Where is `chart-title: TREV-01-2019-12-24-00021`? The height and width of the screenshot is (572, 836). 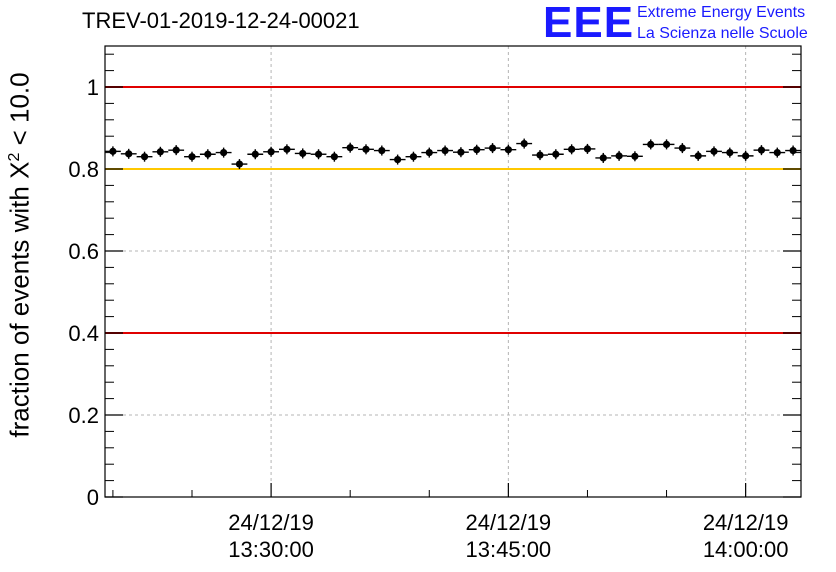
chart-title: TREV-01-2019-12-24-00021 is located at coordinates (221, 20).